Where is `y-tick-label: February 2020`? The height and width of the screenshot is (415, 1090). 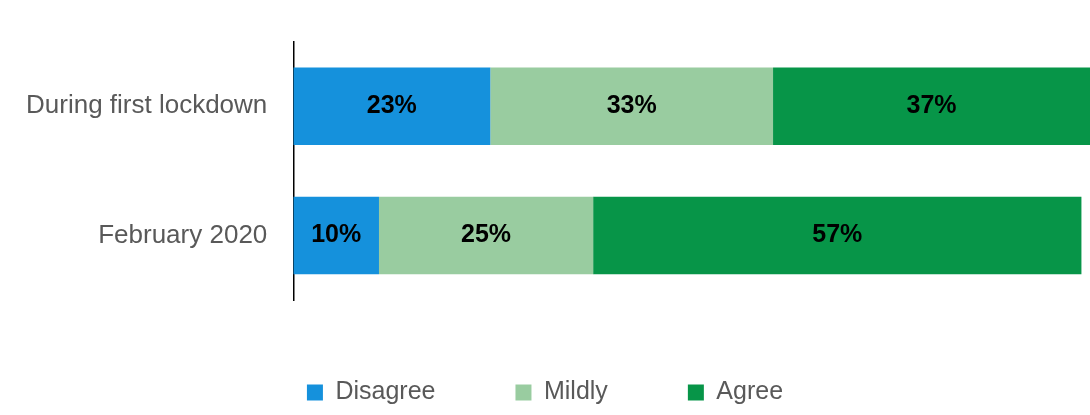
y-tick-label: February 2020 is located at coordinates (183, 233).